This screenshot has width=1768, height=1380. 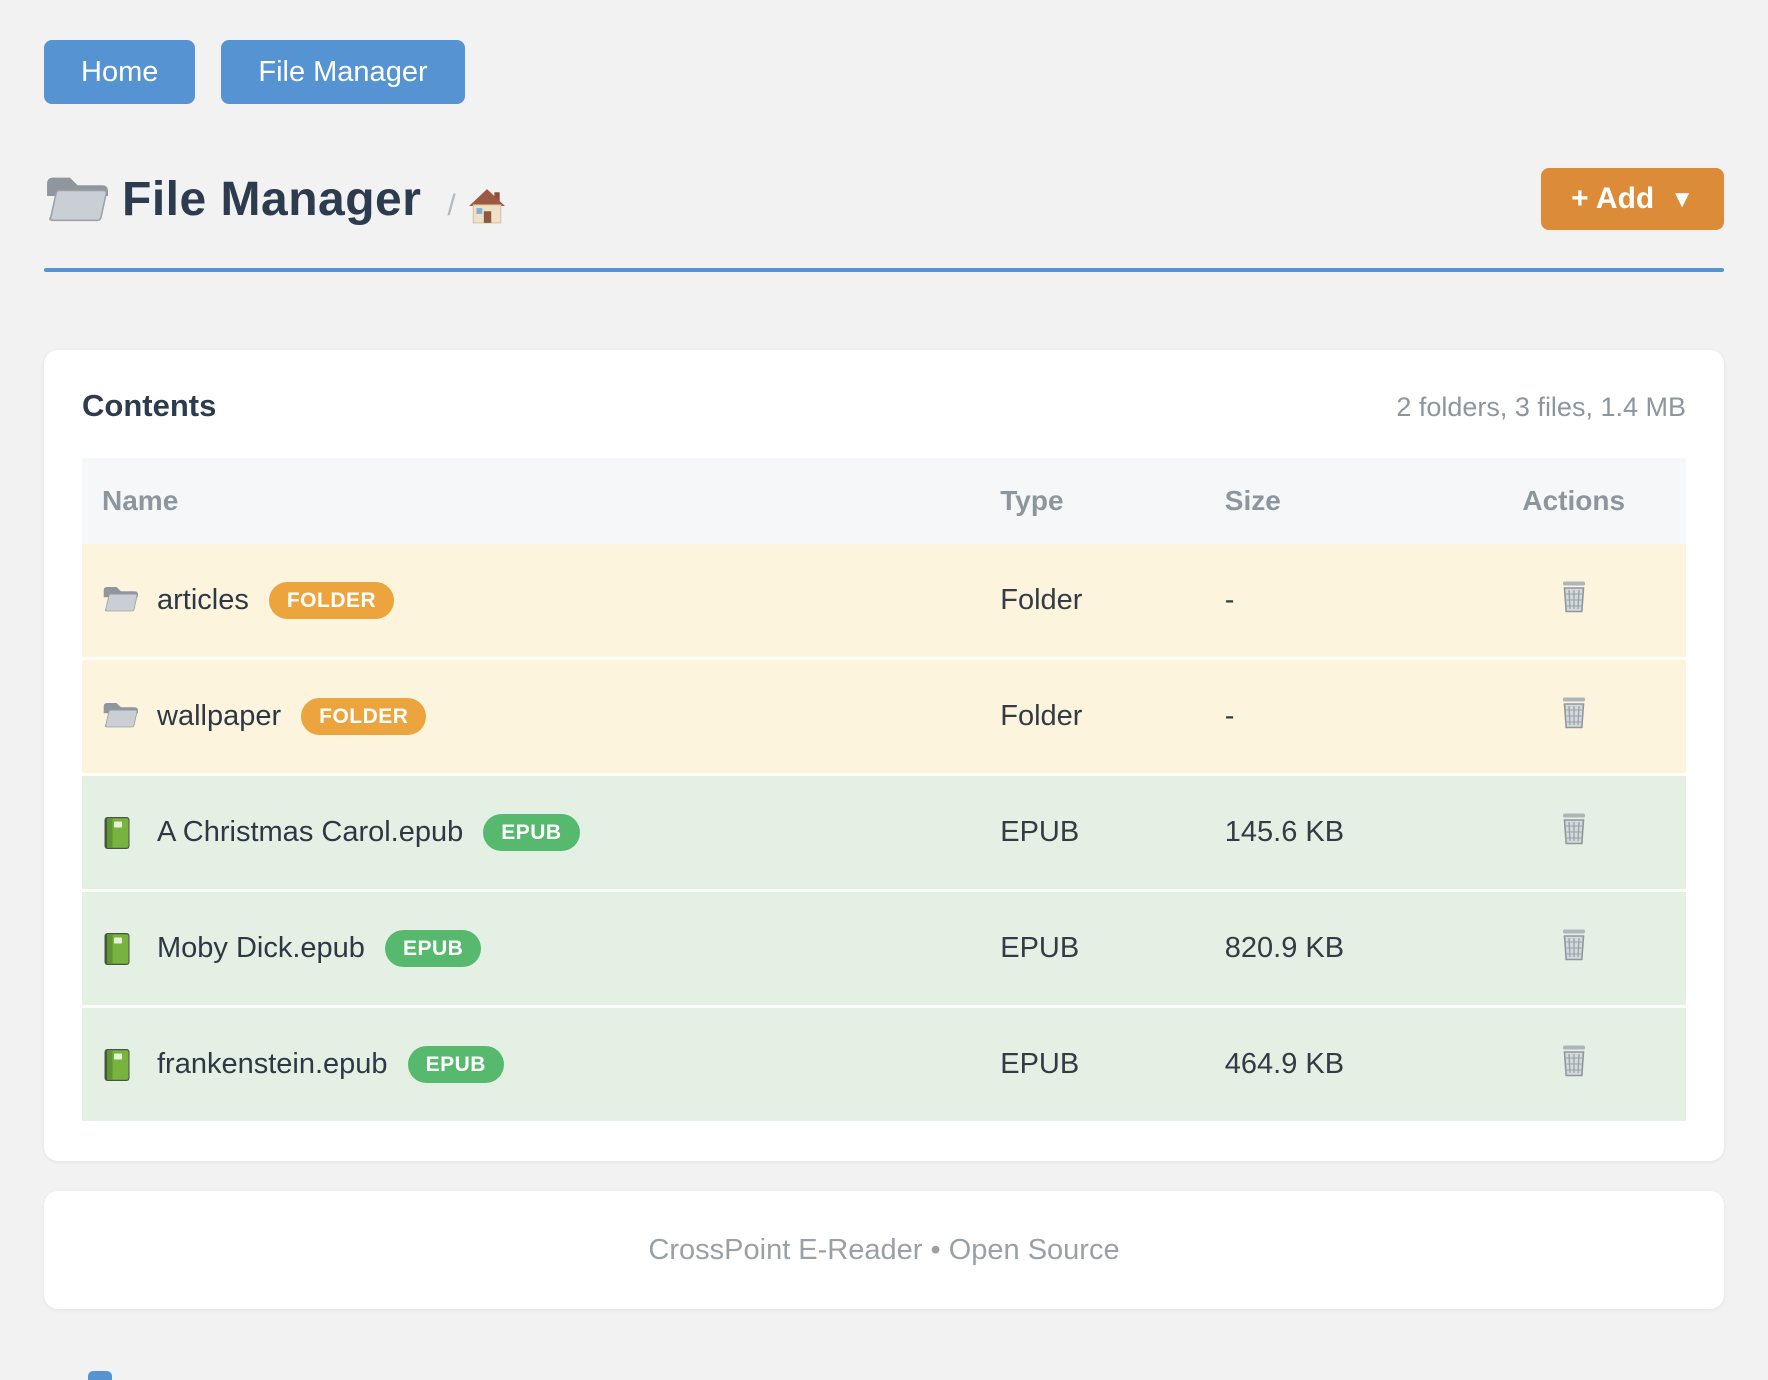 What do you see at coordinates (1573, 501) in the screenshot?
I see `column-header-actions: Actions` at bounding box center [1573, 501].